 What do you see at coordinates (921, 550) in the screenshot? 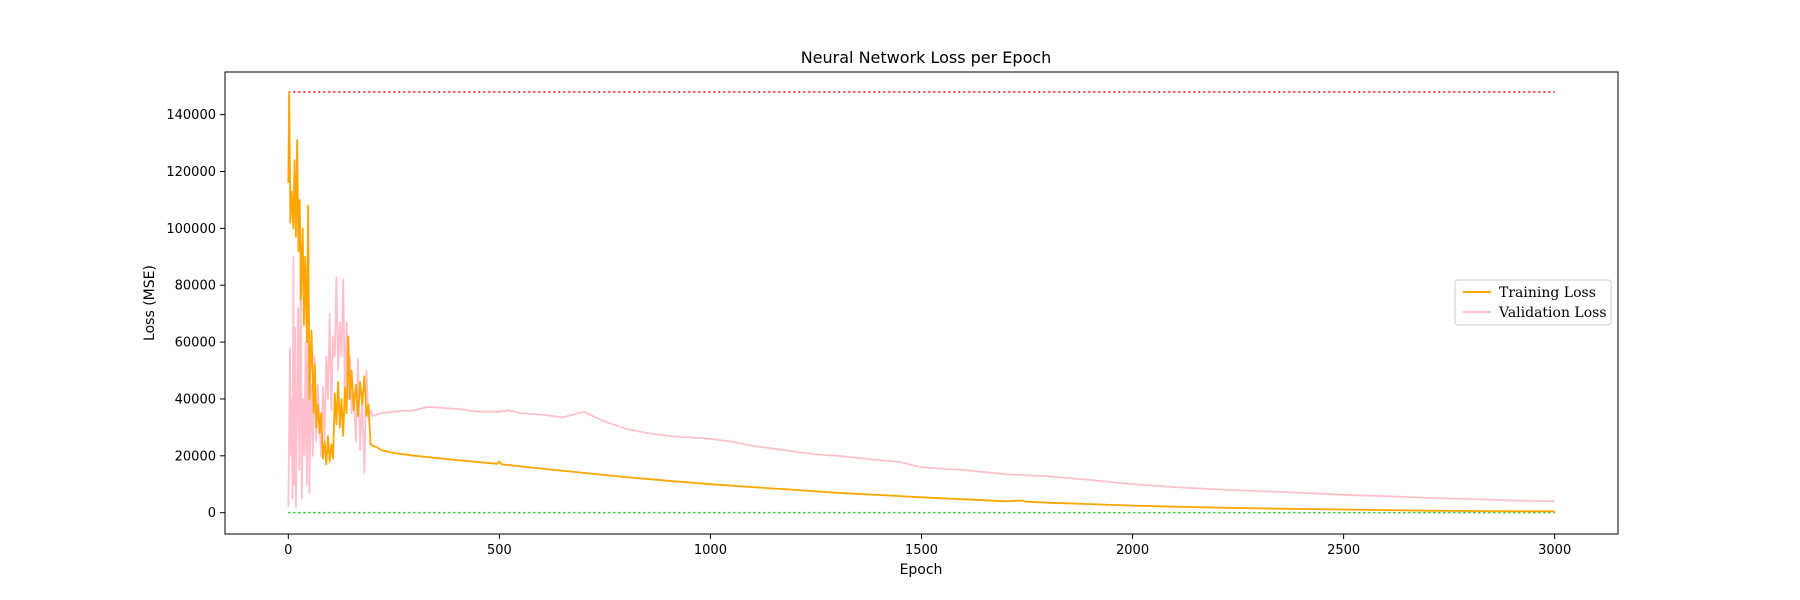
I see `x-tick-label: 1500` at bounding box center [921, 550].